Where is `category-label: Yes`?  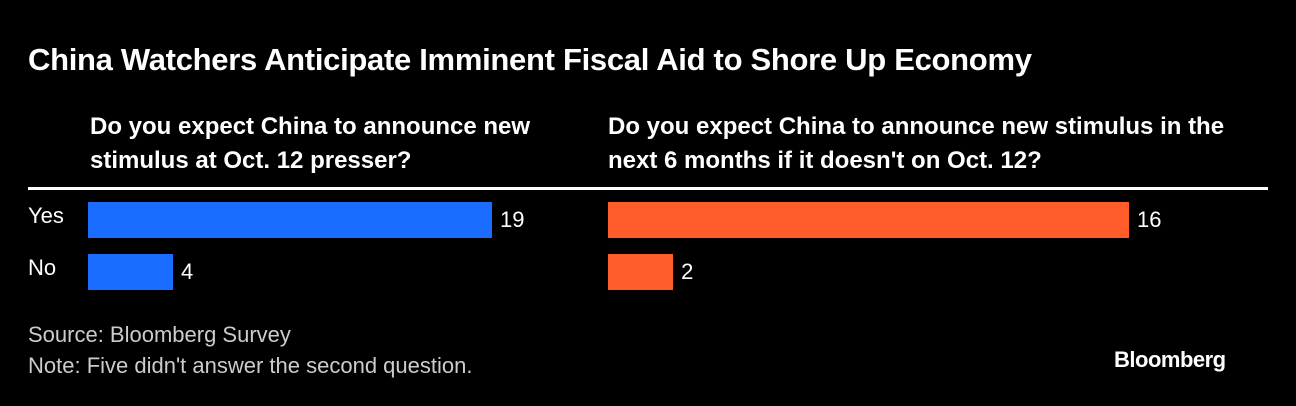
category-label: Yes is located at coordinates (46, 215).